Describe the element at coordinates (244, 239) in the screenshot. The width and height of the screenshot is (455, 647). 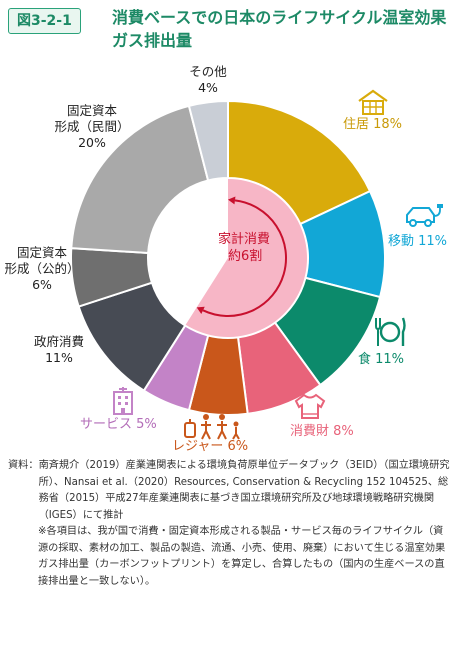
I see `center-label-line1: 家計消費` at that location.